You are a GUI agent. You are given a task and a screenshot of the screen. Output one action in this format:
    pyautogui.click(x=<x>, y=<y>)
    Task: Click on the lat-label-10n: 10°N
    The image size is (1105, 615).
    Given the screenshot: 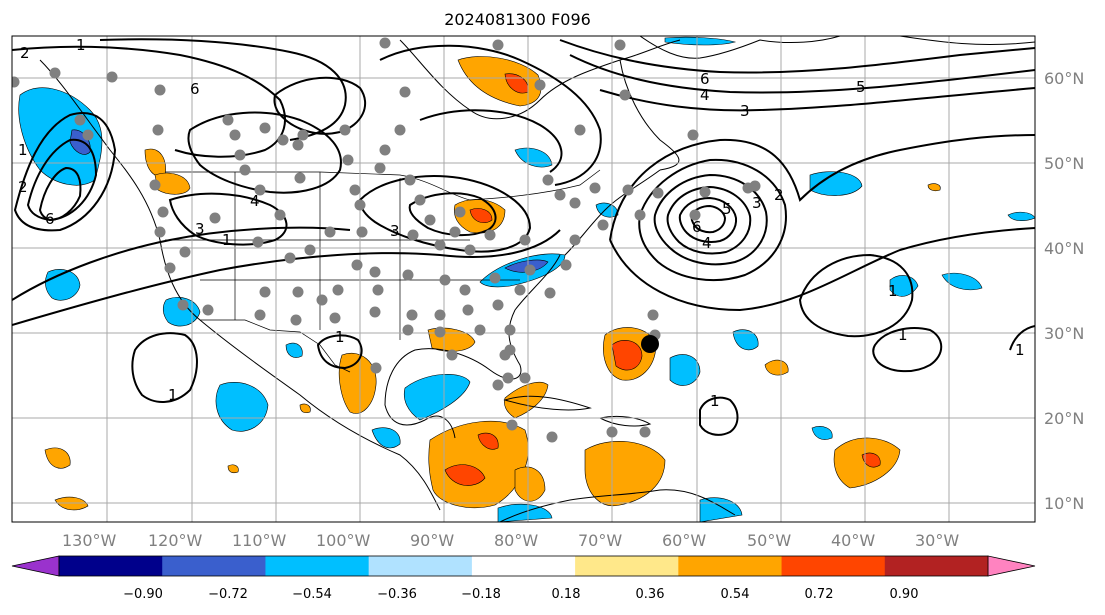 What is the action you would take?
    pyautogui.click(x=1064, y=503)
    